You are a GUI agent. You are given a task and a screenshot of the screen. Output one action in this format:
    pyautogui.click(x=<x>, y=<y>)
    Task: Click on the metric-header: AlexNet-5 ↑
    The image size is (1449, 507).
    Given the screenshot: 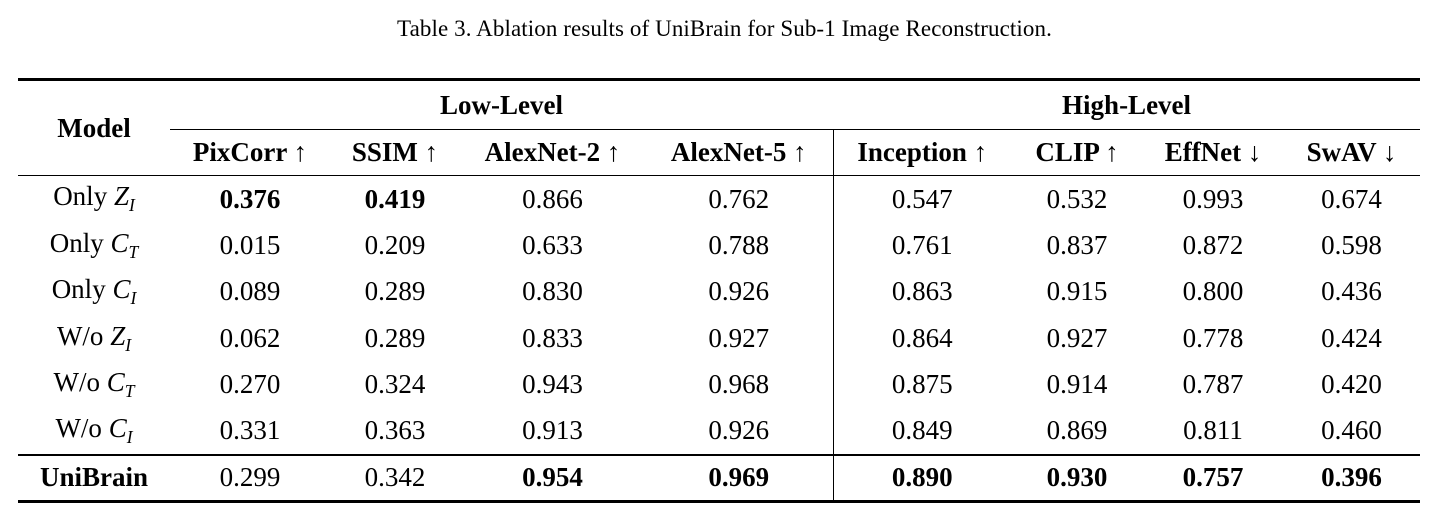 What is the action you would take?
    pyautogui.click(x=739, y=152)
    